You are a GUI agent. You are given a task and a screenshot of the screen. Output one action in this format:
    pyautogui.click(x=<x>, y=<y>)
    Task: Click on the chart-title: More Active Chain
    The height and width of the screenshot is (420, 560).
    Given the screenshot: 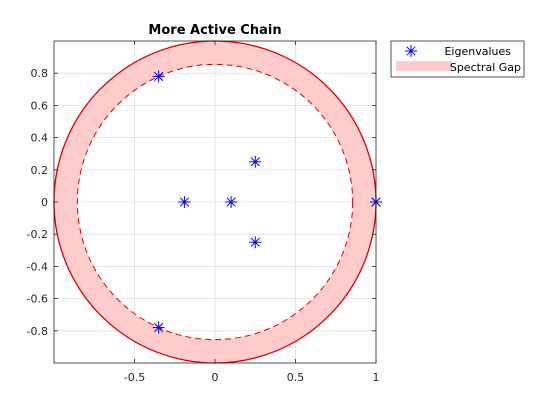 What is the action you would take?
    pyautogui.click(x=214, y=30)
    